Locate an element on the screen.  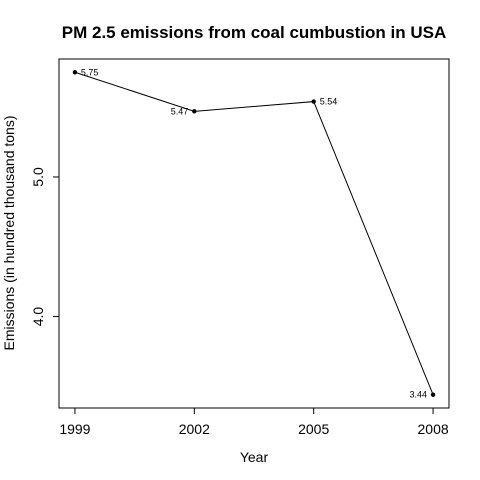
x-tick-label: 2008 is located at coordinates (433, 429).